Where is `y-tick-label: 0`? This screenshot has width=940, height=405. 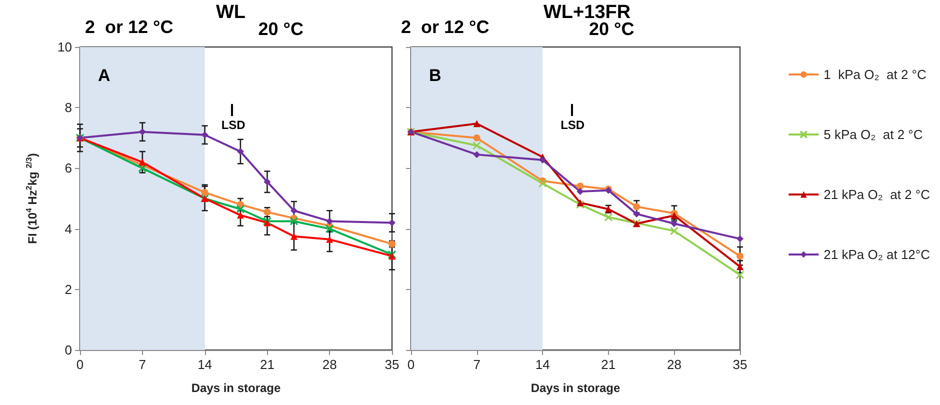 y-tick-label: 0 is located at coordinates (68, 350).